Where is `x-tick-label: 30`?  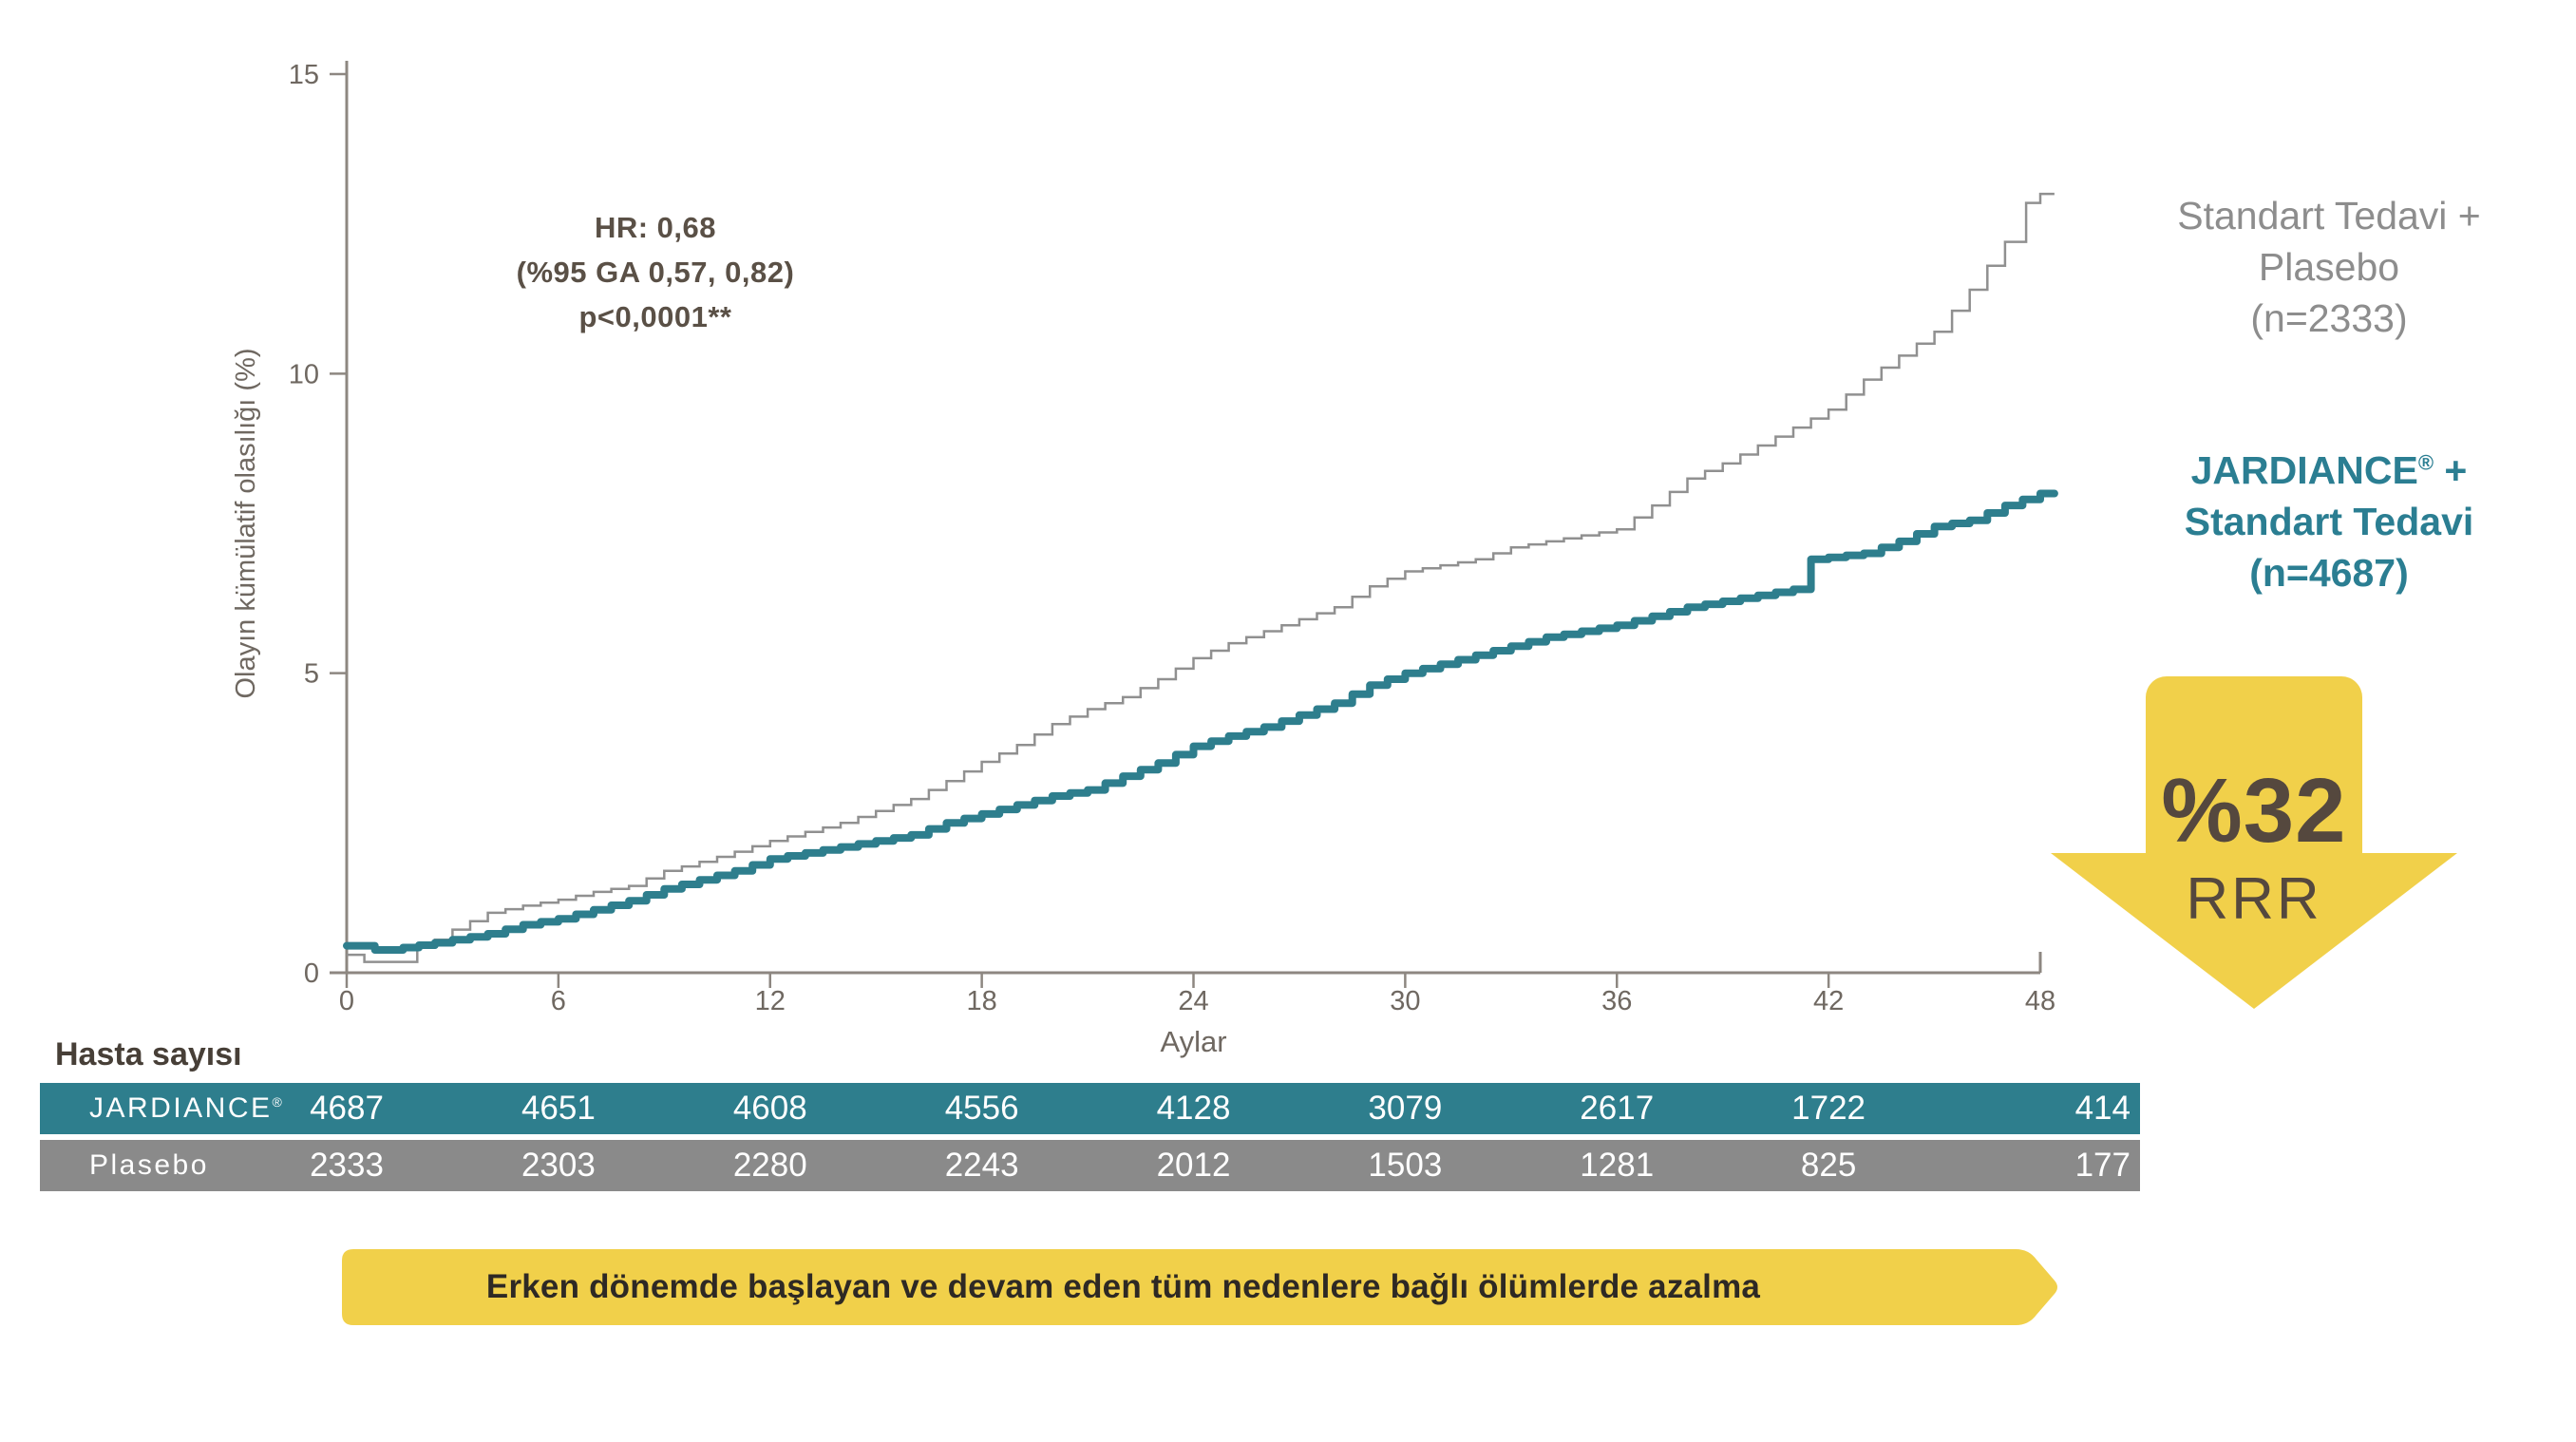
x-tick-label: 30 is located at coordinates (1405, 1001).